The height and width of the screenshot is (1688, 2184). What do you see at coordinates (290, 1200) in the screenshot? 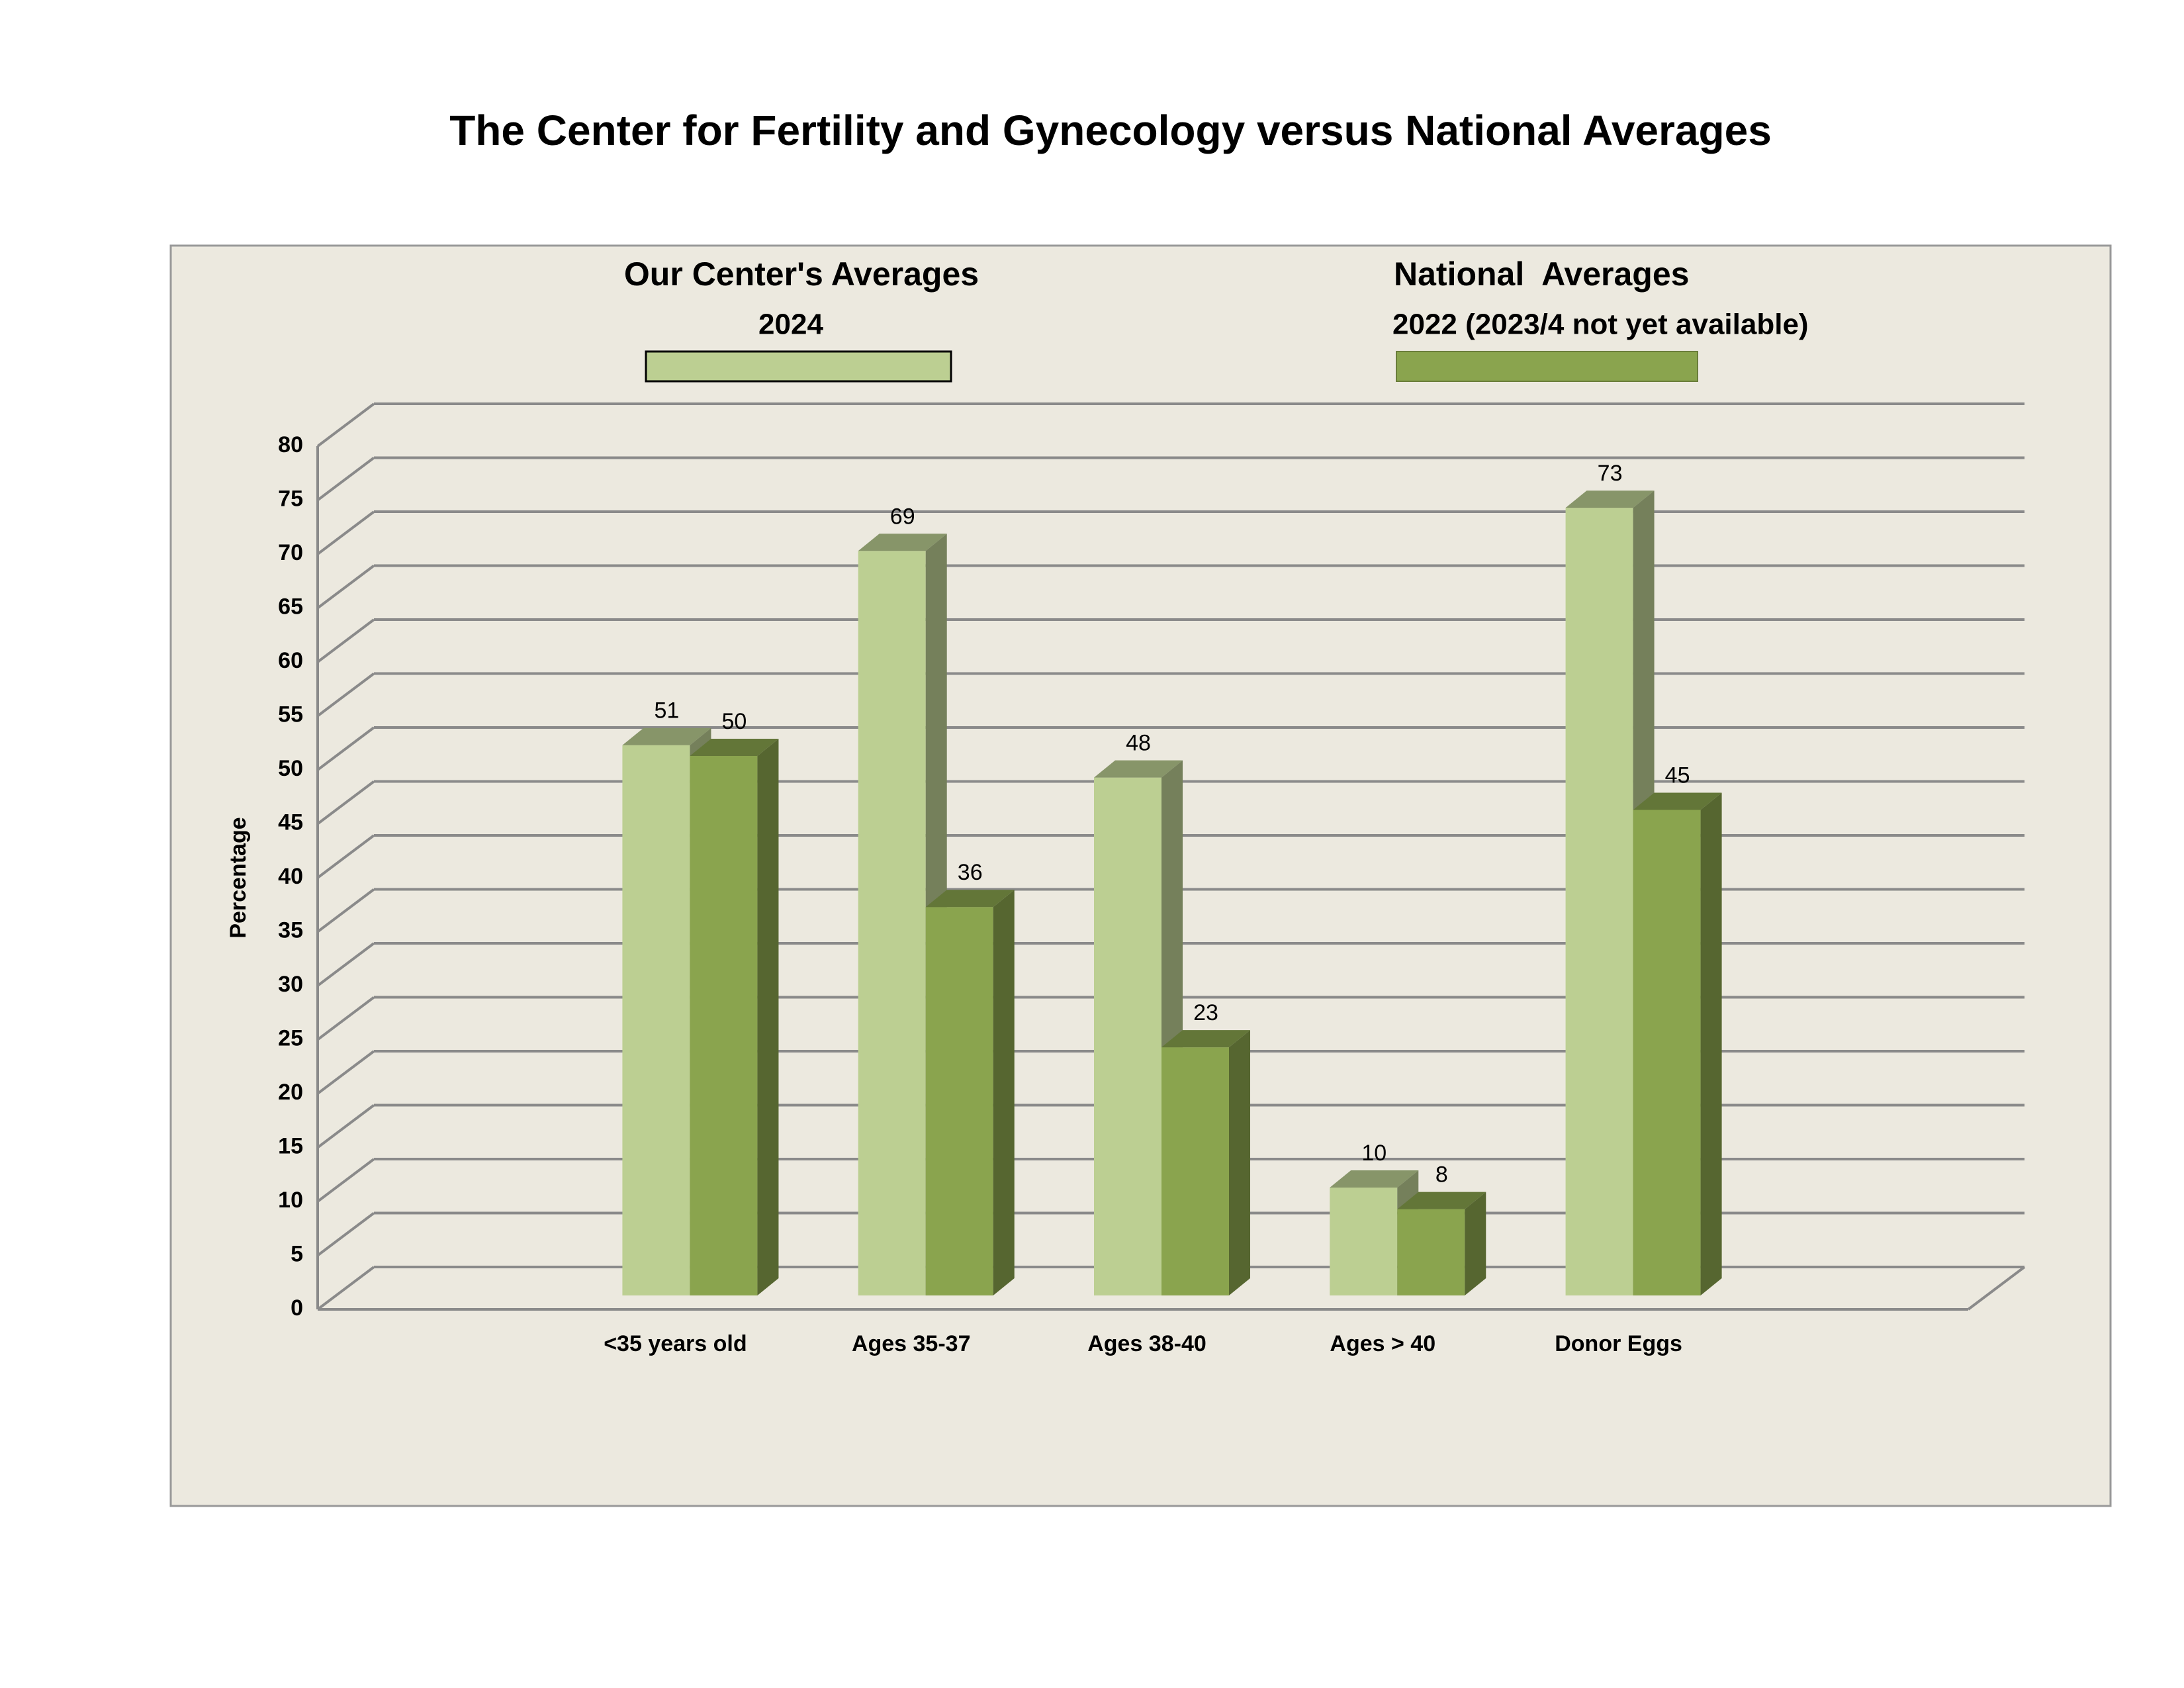
I see `y-tick-label: 10` at bounding box center [290, 1200].